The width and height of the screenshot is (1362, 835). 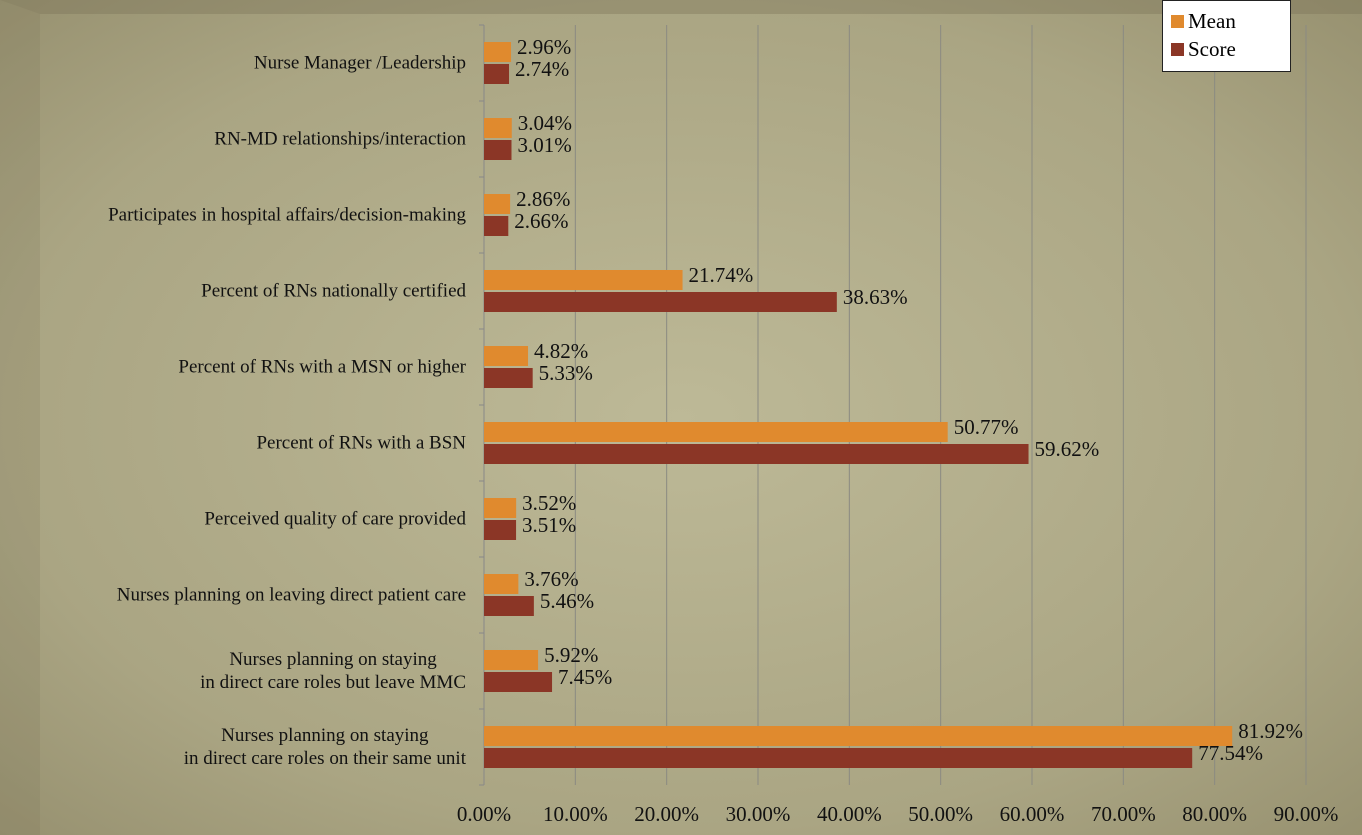 What do you see at coordinates (567, 601) in the screenshot?
I see `value-label: 5.46%` at bounding box center [567, 601].